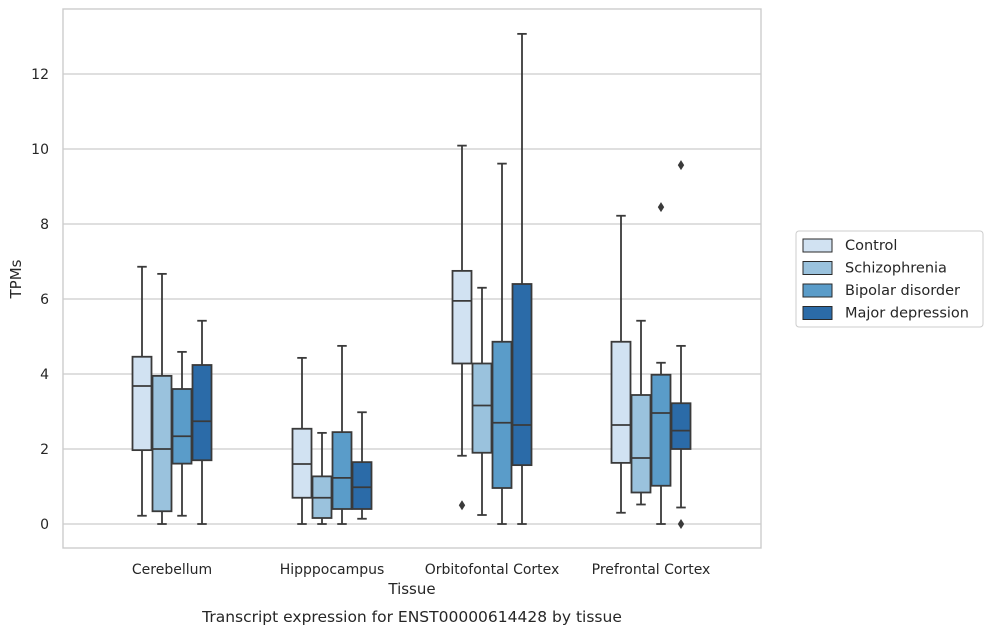 The width and height of the screenshot is (992, 634). I want to click on x-tick-label: Prefrontal Cortex, so click(651, 570).